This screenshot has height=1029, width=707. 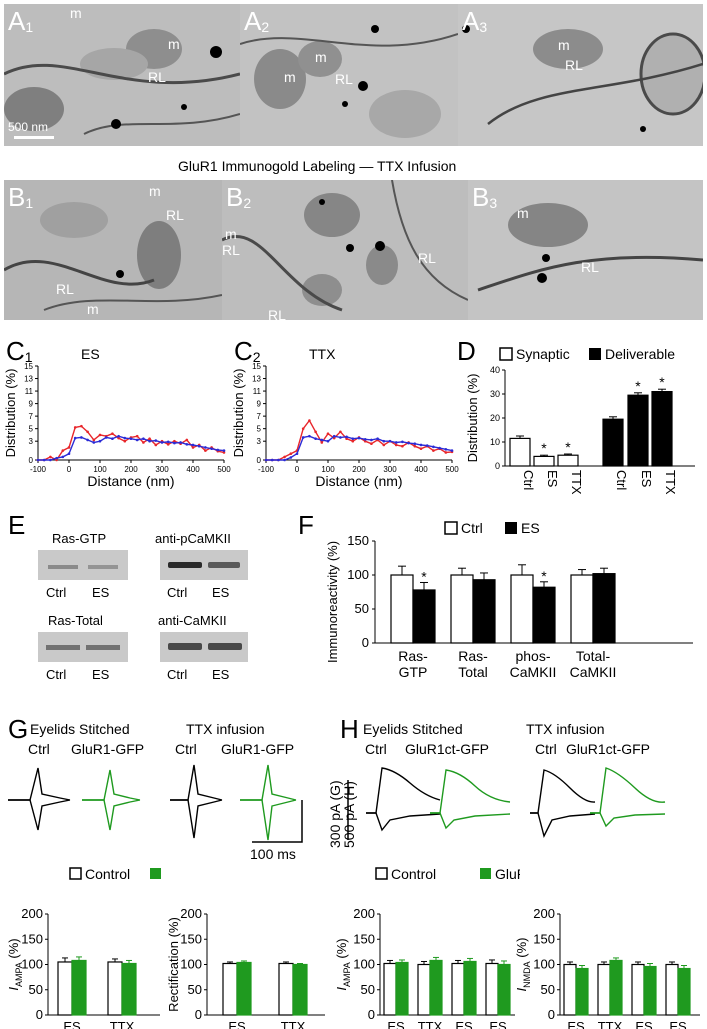 I want to click on panel-label-a2: A2, so click(x=257, y=21).